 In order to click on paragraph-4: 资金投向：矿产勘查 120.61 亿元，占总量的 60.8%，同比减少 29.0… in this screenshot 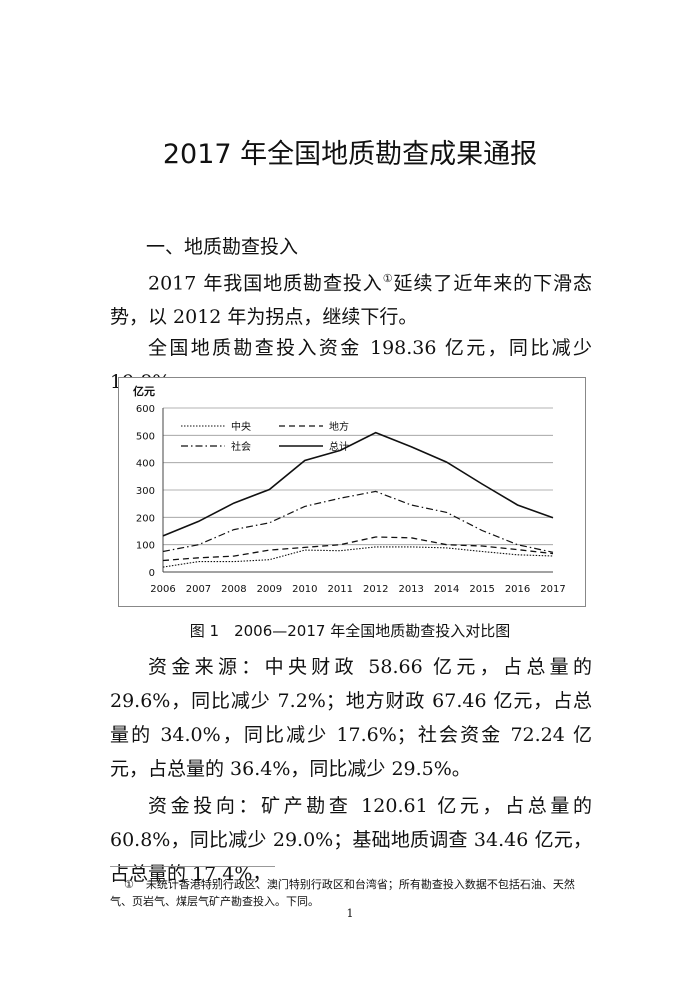, I will do `click(351, 840)`.